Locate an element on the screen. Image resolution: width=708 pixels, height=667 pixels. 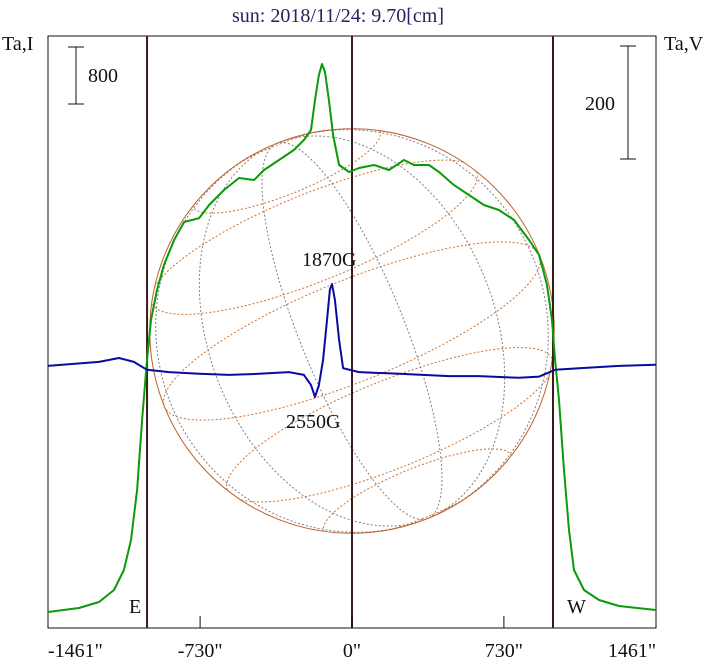
scale-label-V: 200 is located at coordinates (600, 104).